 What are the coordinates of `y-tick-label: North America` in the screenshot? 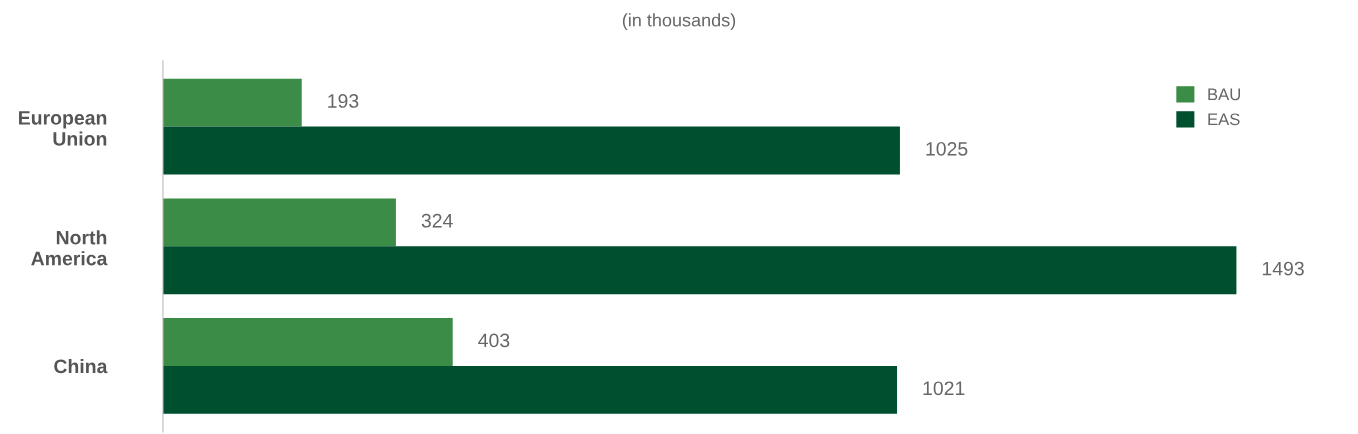 It's located at (69, 248).